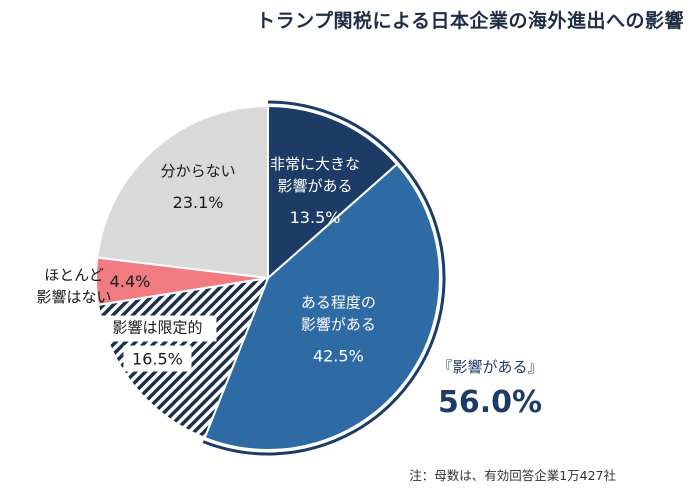 The image size is (700, 496). I want to click on slice-label: 分からない 23.1%, so click(198, 187).